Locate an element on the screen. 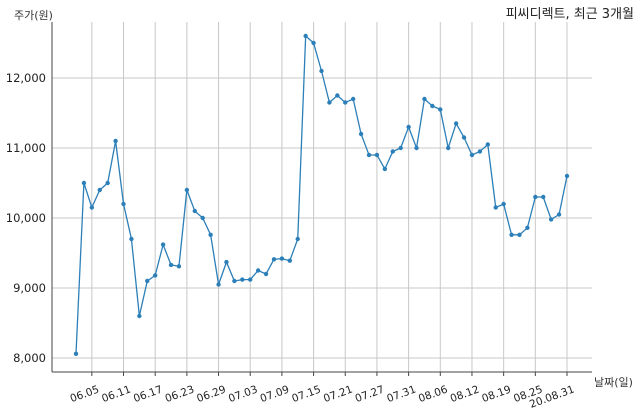 This screenshot has width=640, height=414. x-tick-label: 07.09 is located at coordinates (275, 395).